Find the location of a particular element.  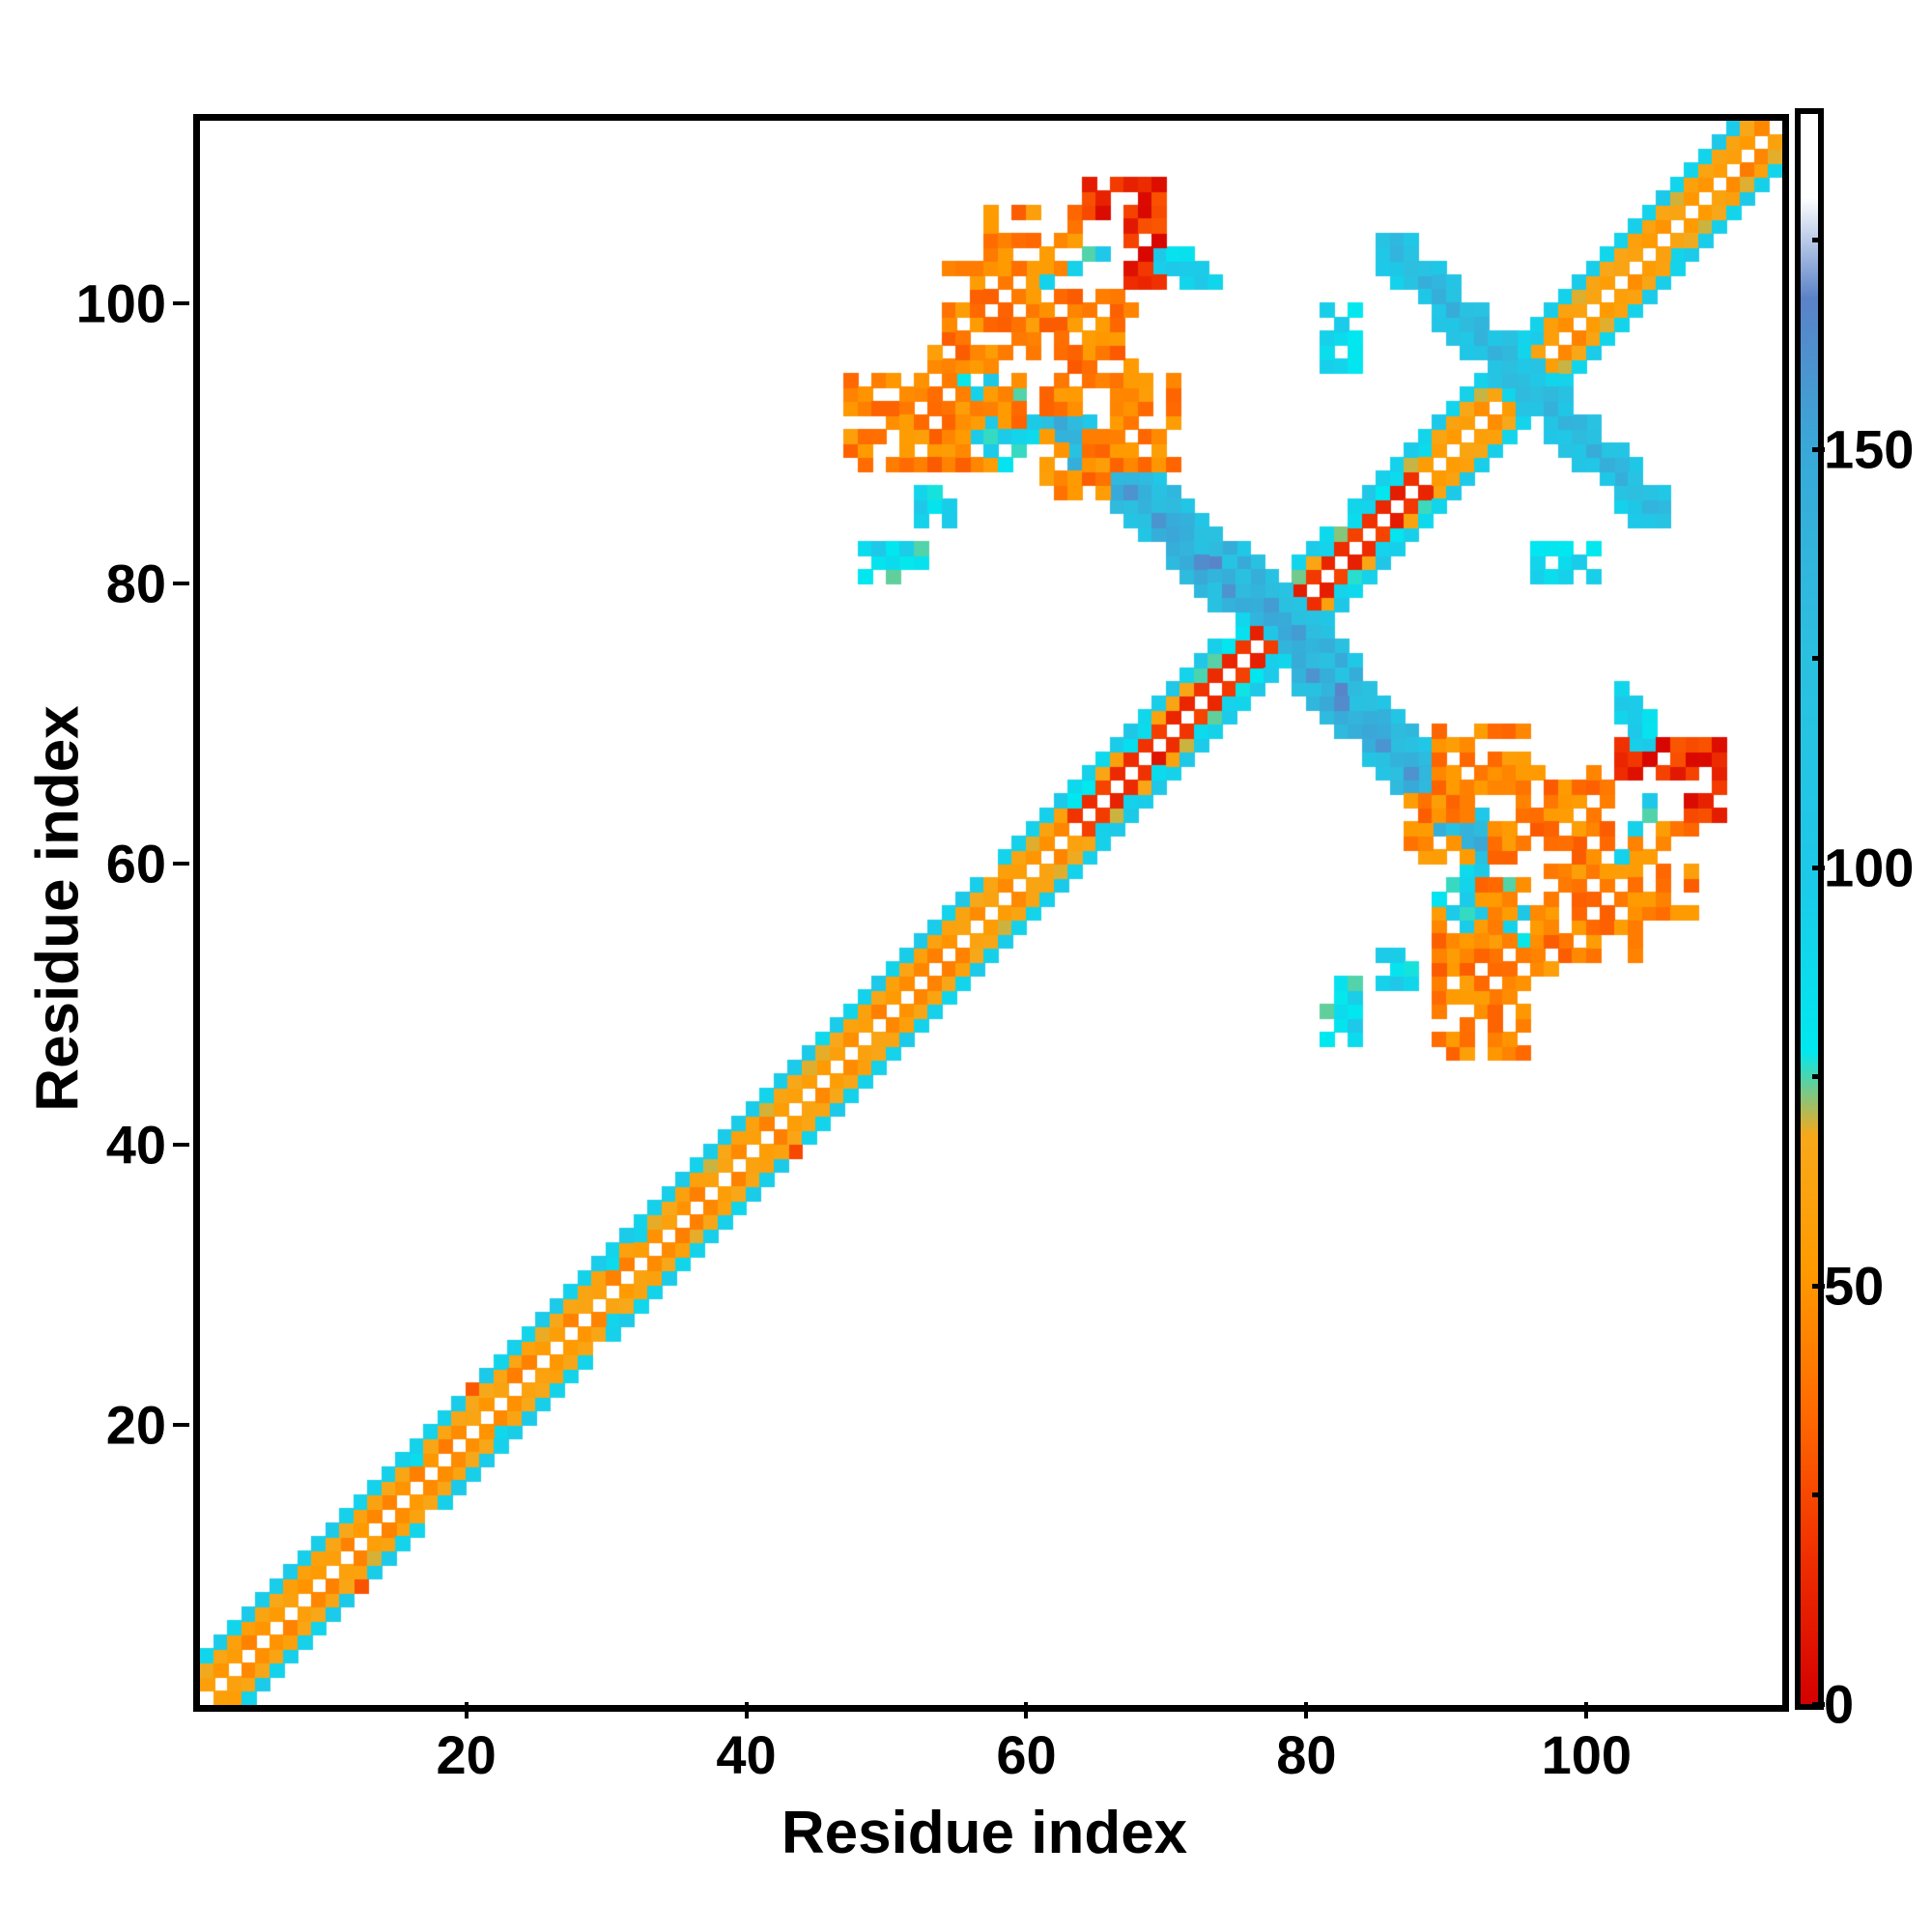

x-ticklabel-40: 40 is located at coordinates (746, 1754).